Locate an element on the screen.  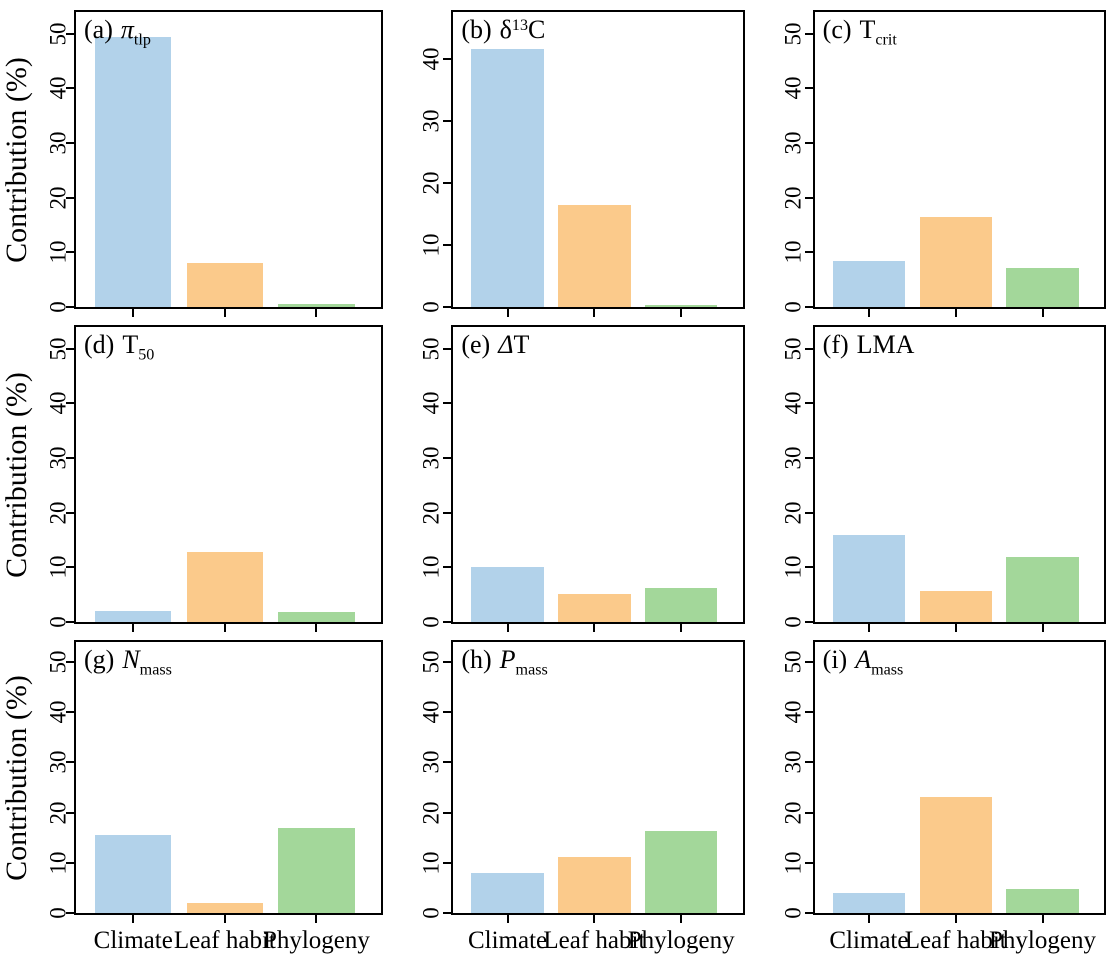
panel-title-symbol: T is located at coordinates (130, 344).